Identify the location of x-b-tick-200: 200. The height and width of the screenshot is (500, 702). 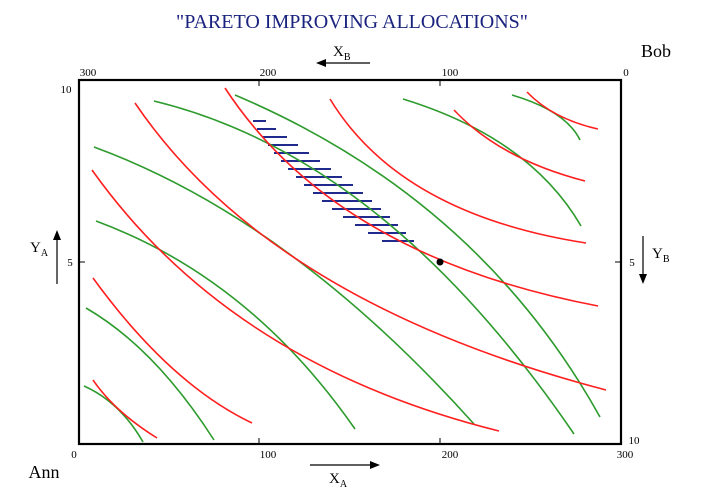
(268, 73).